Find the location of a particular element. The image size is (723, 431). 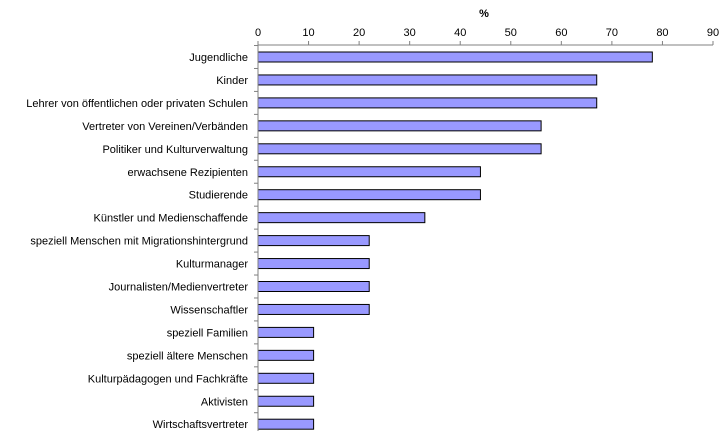

category-label: Journalisten/Medienvertreter is located at coordinates (179, 288).